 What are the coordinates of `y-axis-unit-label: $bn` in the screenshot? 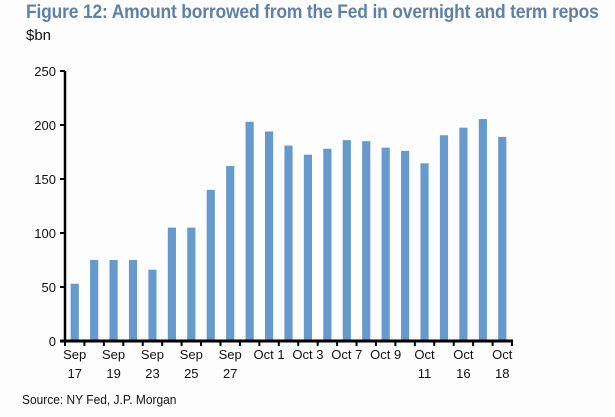 It's located at (39, 35).